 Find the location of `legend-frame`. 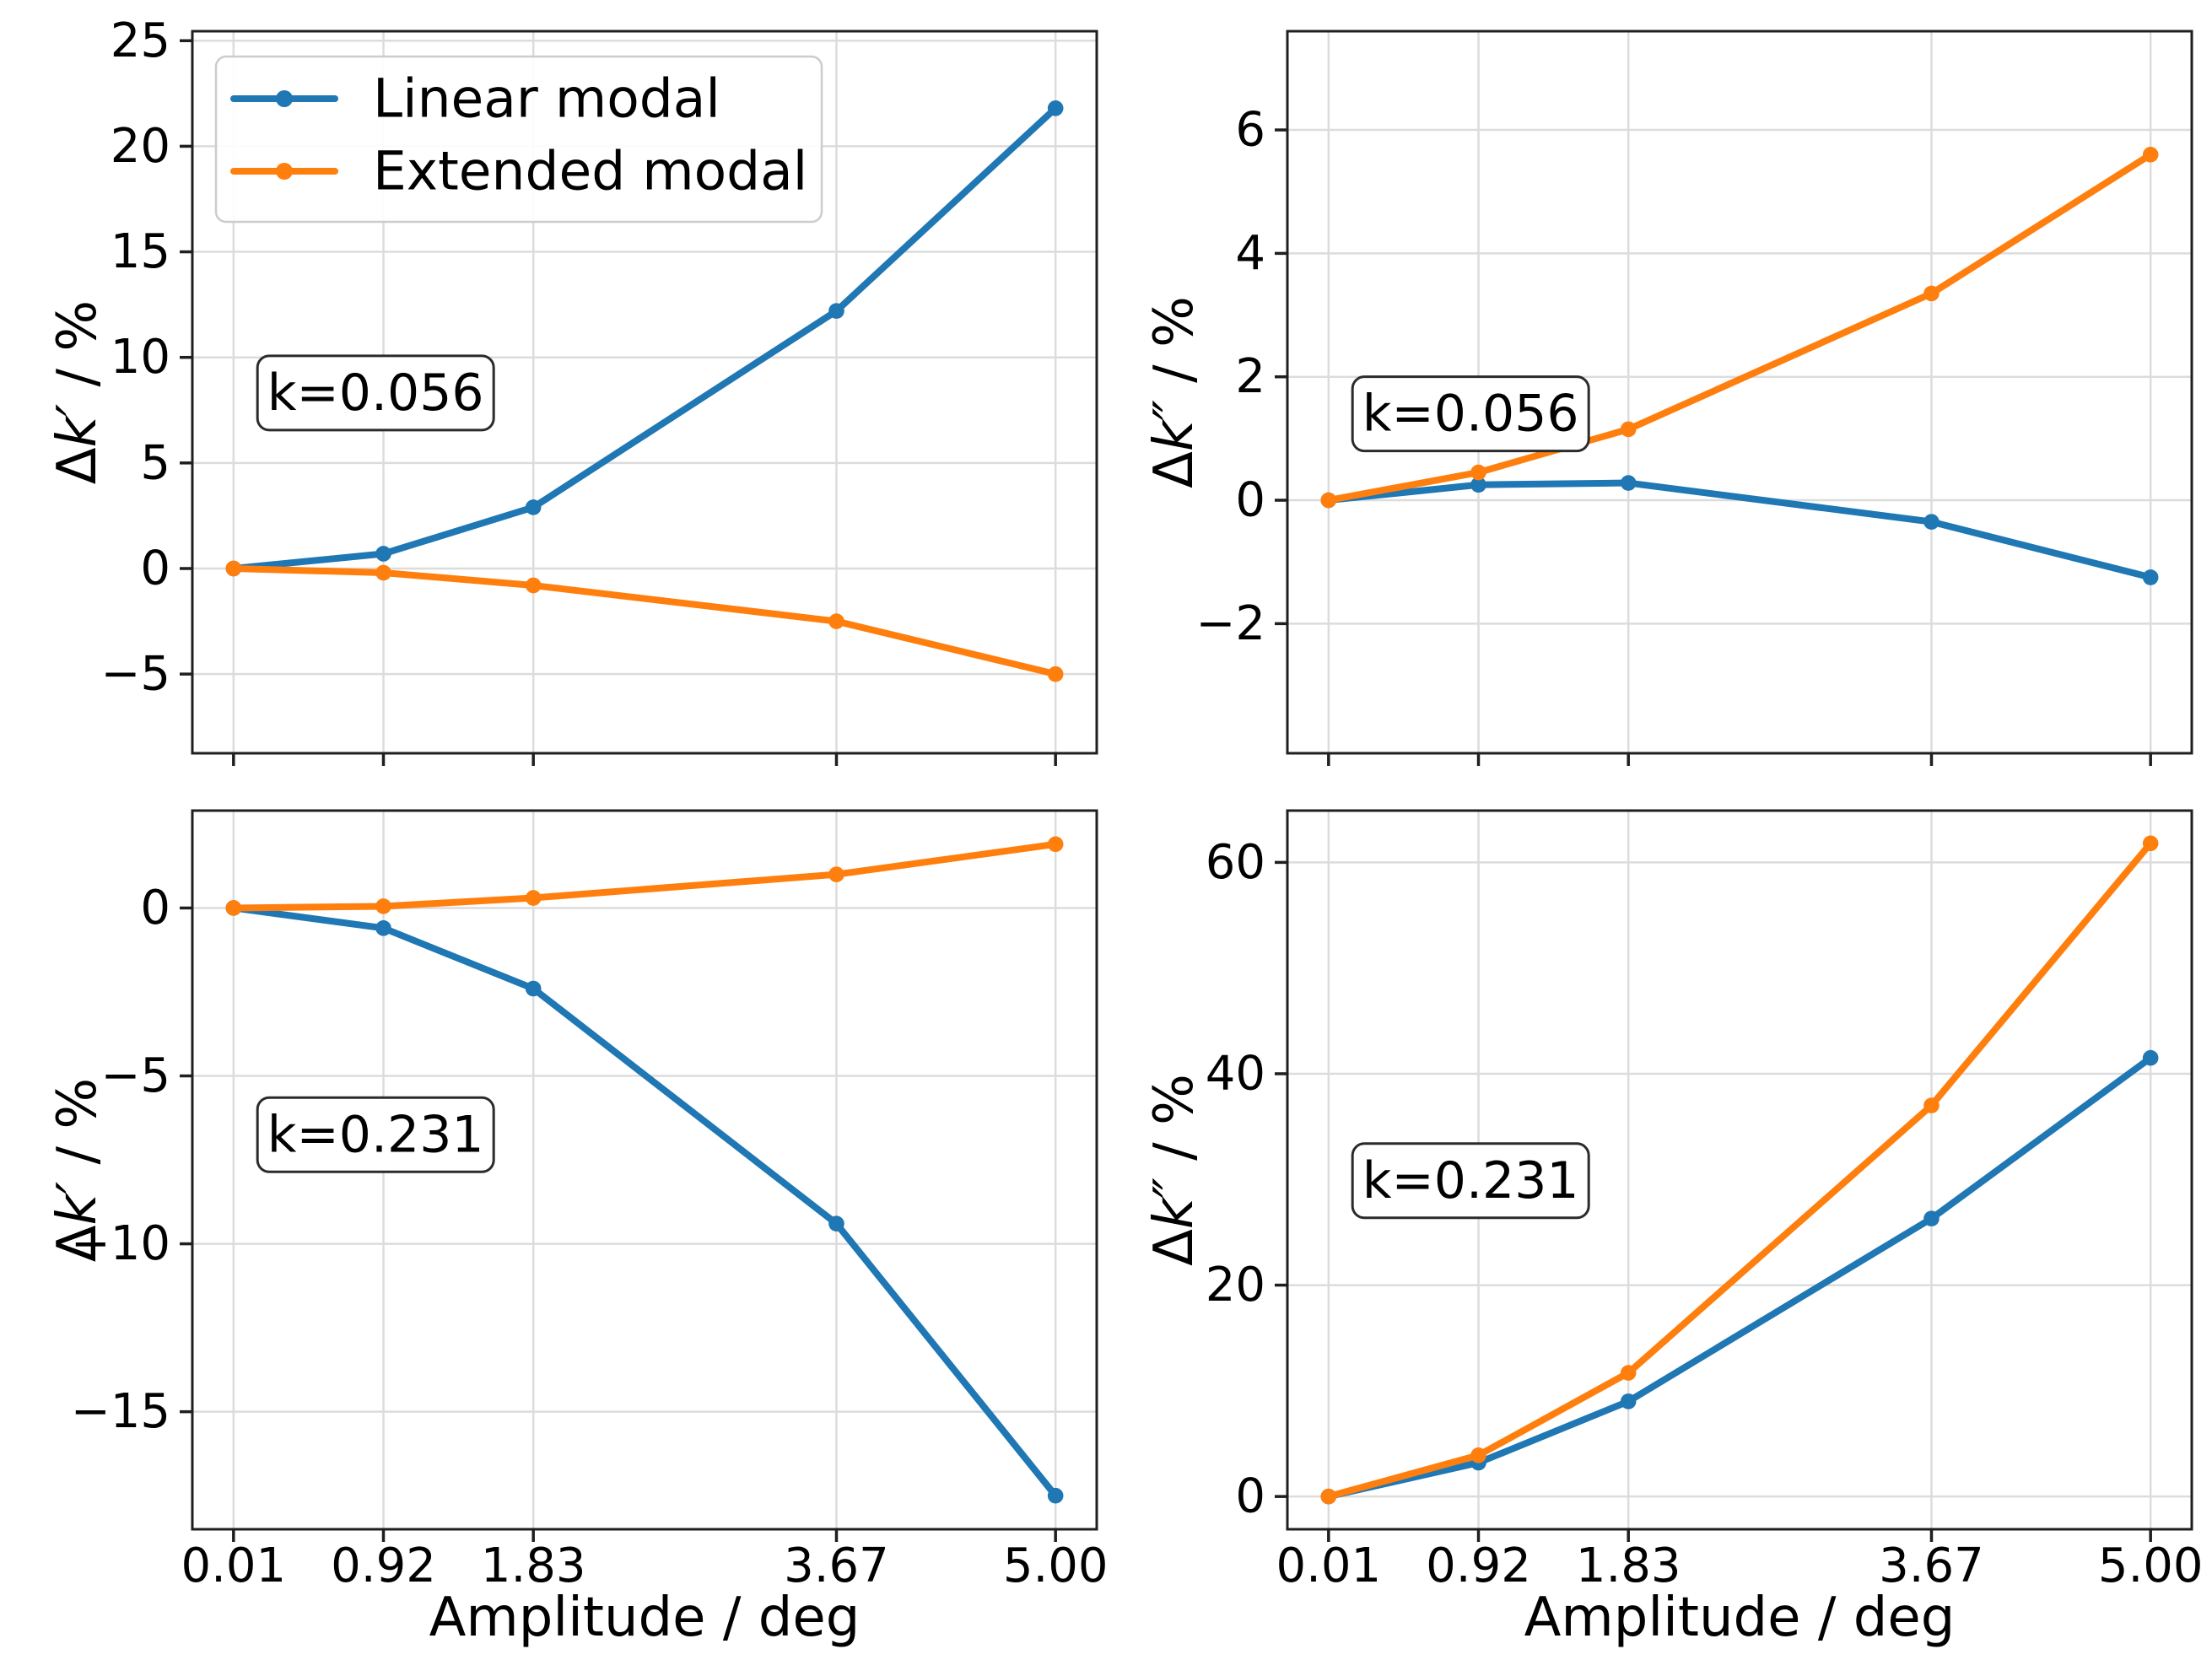

legend-frame is located at coordinates (518, 139).